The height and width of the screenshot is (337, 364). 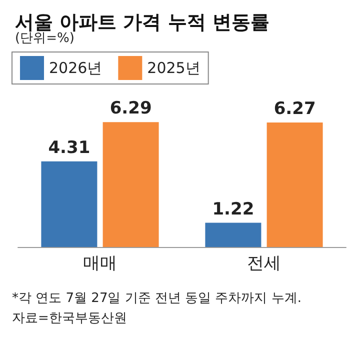 What do you see at coordinates (295, 108) in the screenshot?
I see `data-label: 6.27` at bounding box center [295, 108].